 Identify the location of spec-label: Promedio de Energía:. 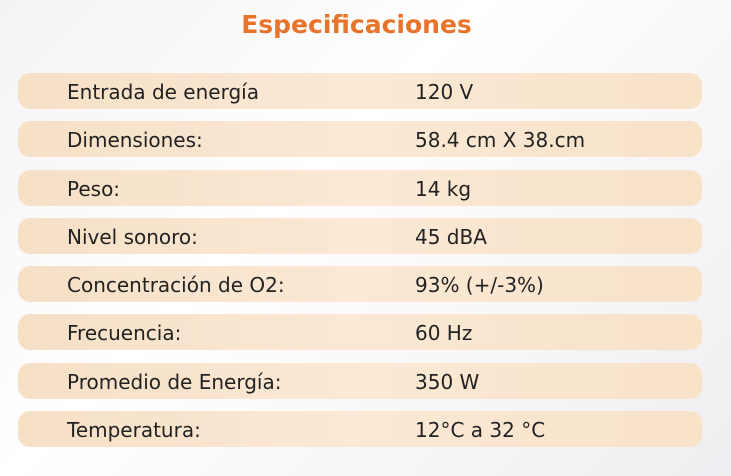
(174, 381).